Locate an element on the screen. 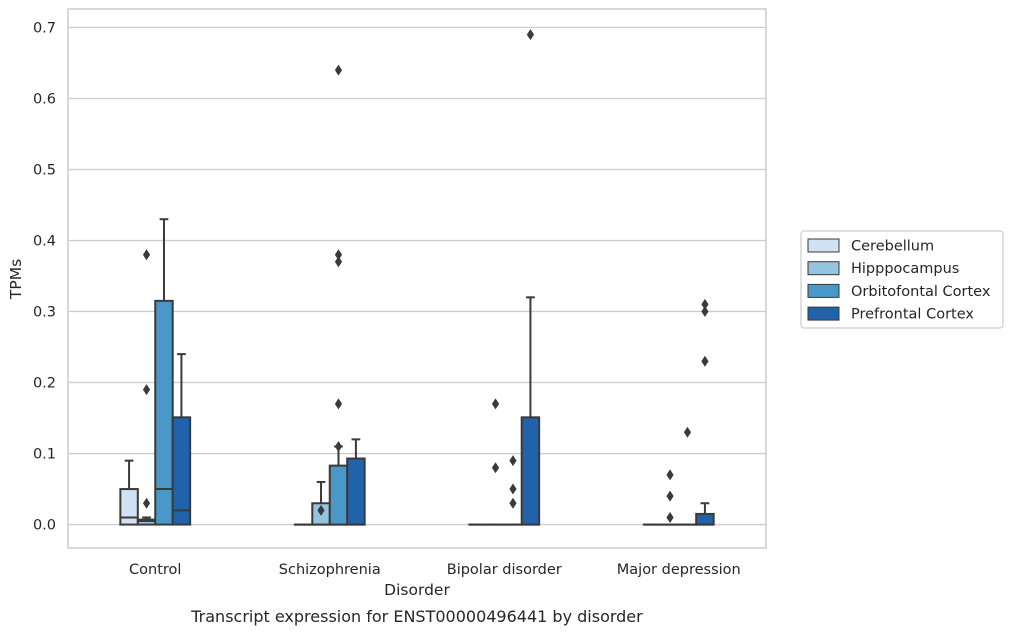 This screenshot has width=1014, height=634. legend-item: Prefrontal Cortex is located at coordinates (890, 314).